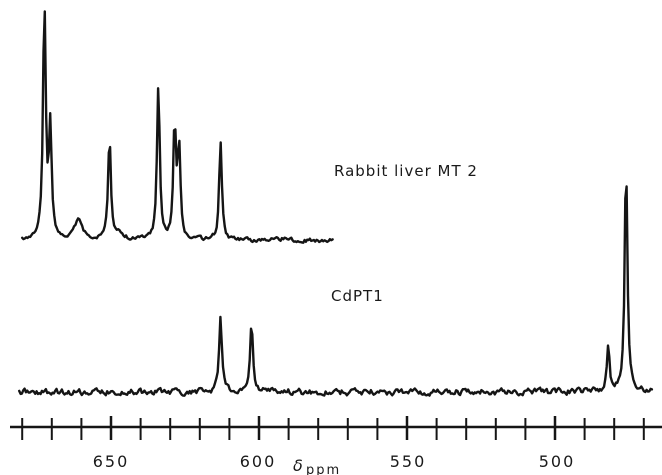 The height and width of the screenshot is (475, 662). What do you see at coordinates (298, 465) in the screenshot?
I see `x-axis-label-delta: δ` at bounding box center [298, 465].